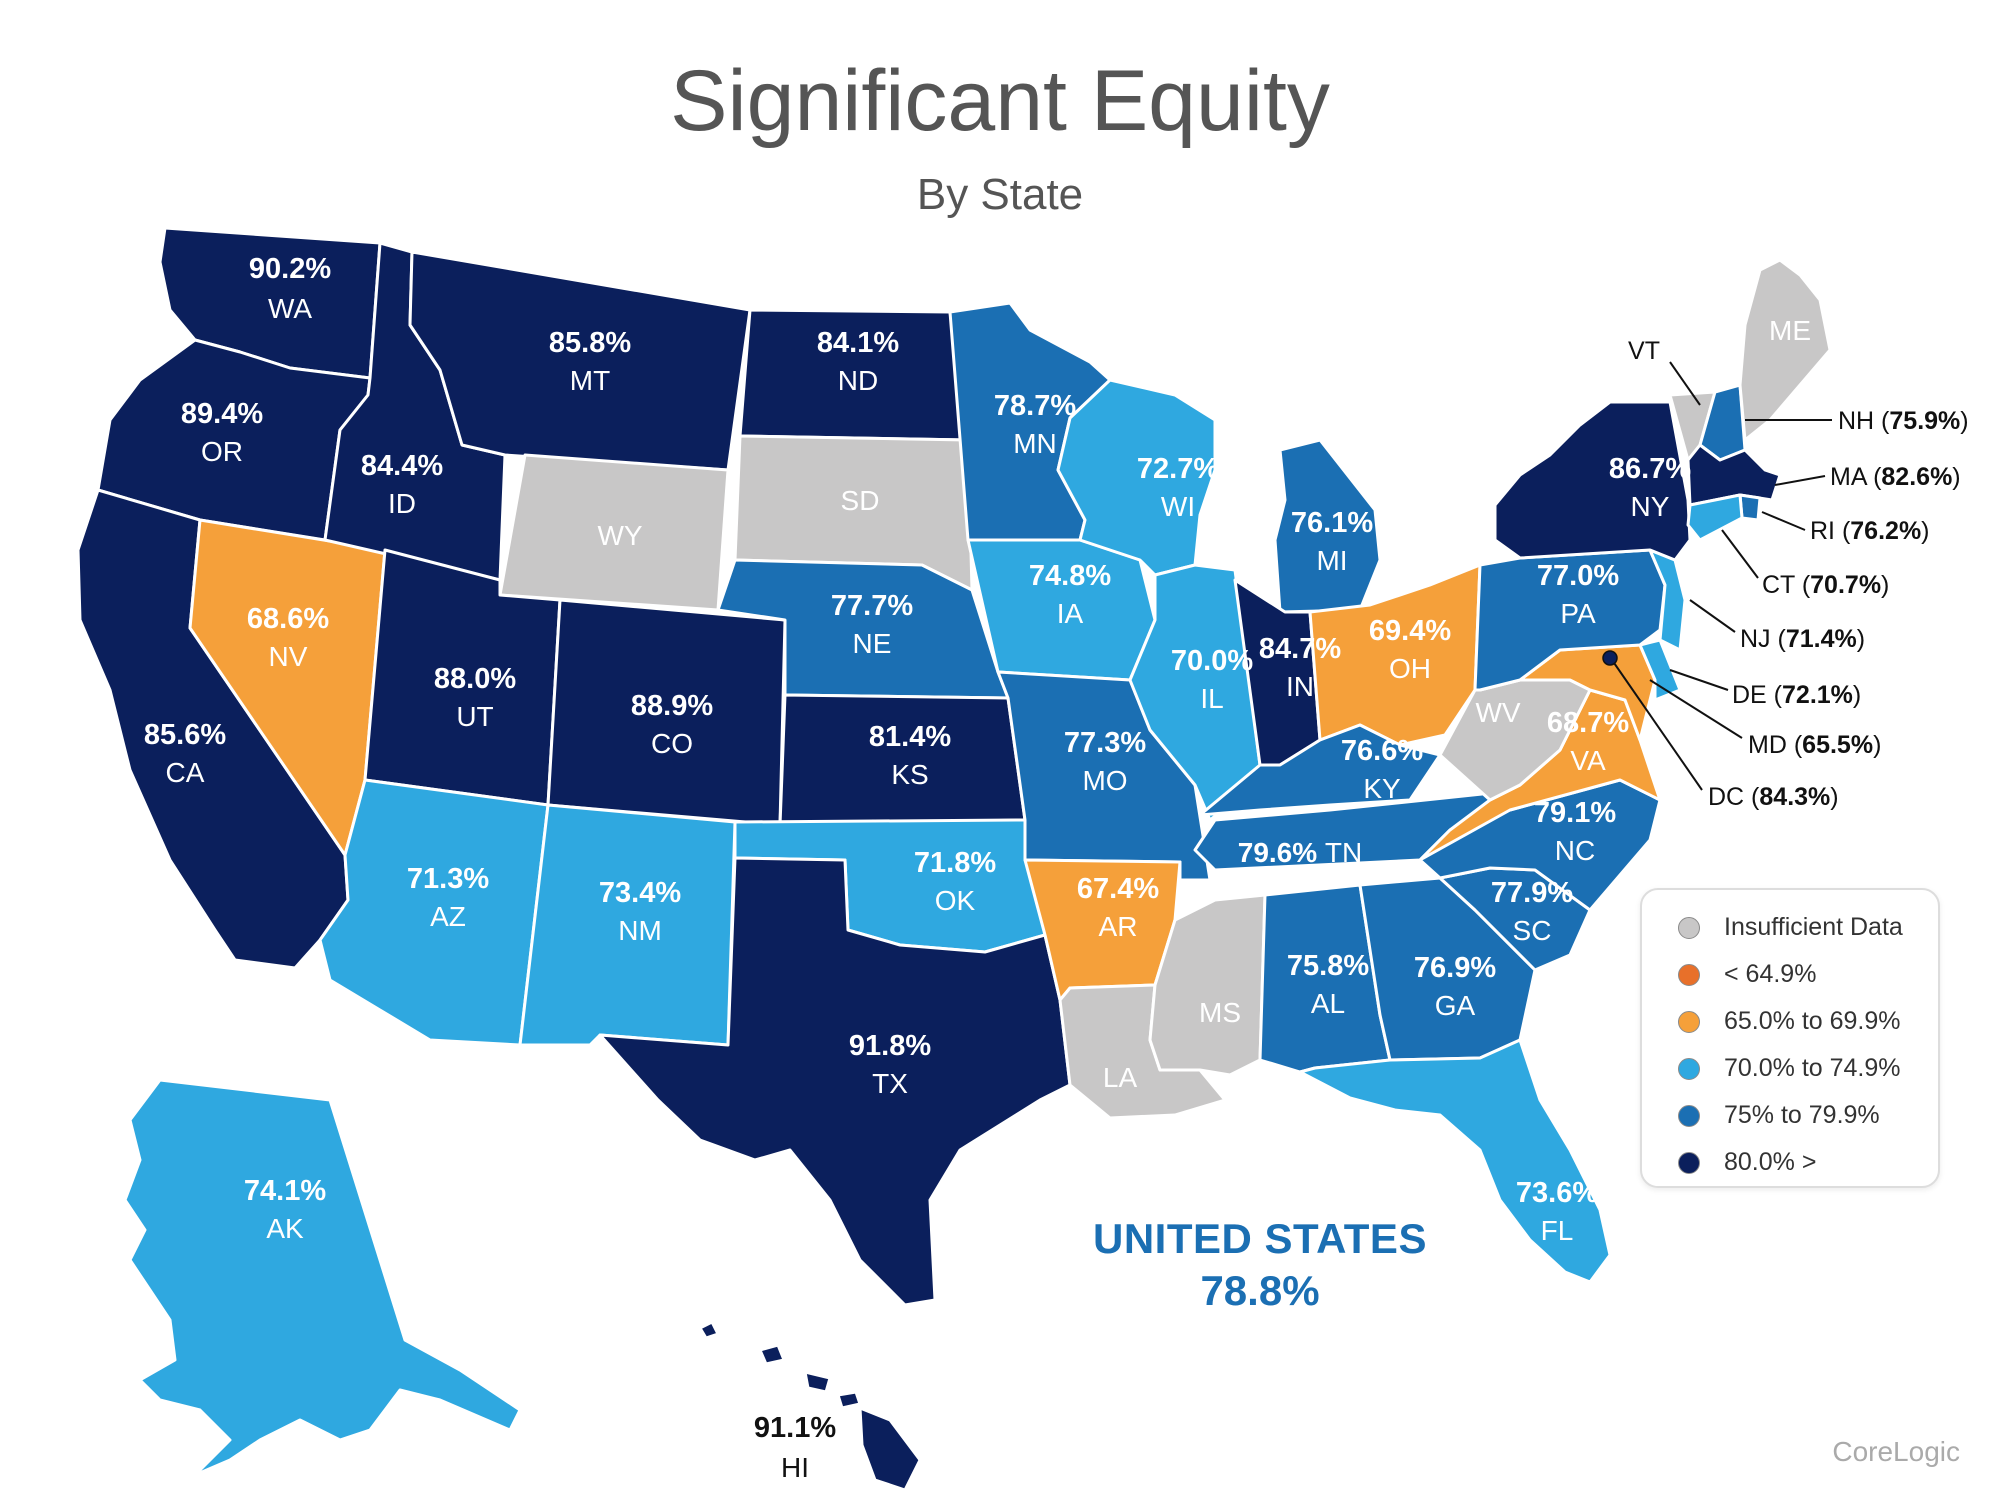 The image size is (2000, 1500). I want to click on state-abbr-ia: IA, so click(1070, 613).